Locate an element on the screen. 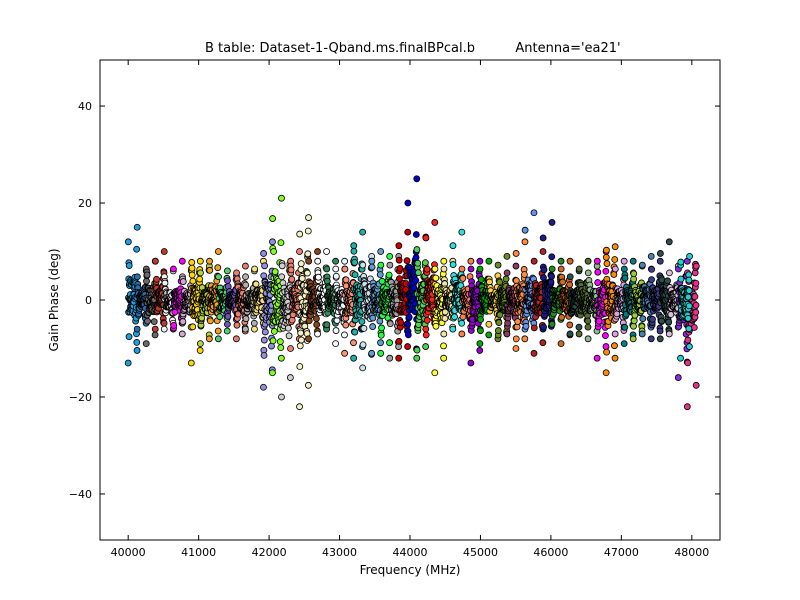 Image resolution: width=800 pixels, height=600 pixels. y-axis-label: Gain Phase (deg) is located at coordinates (54, 299).